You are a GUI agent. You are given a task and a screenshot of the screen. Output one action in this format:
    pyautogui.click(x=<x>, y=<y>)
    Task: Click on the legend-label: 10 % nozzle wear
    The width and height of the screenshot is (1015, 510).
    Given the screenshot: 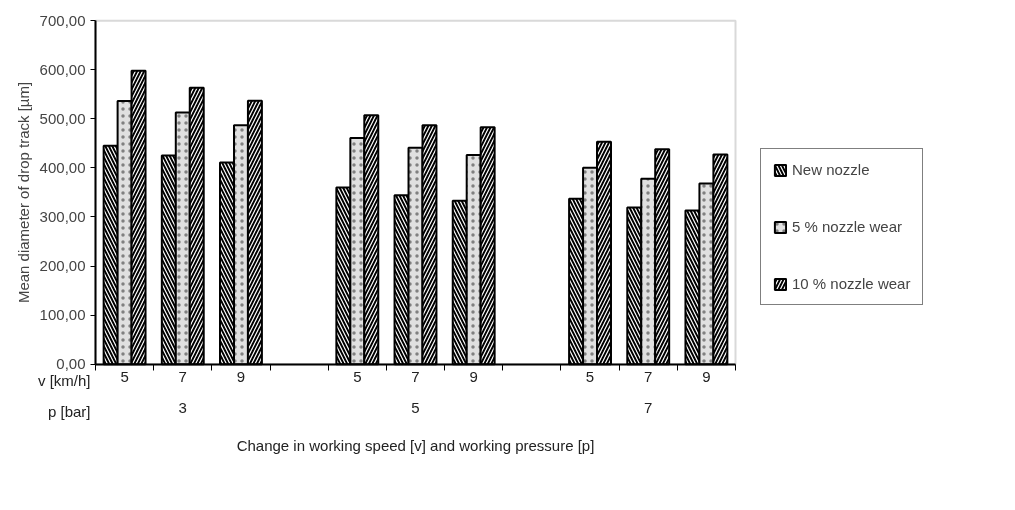 What is the action you would take?
    pyautogui.click(x=851, y=283)
    